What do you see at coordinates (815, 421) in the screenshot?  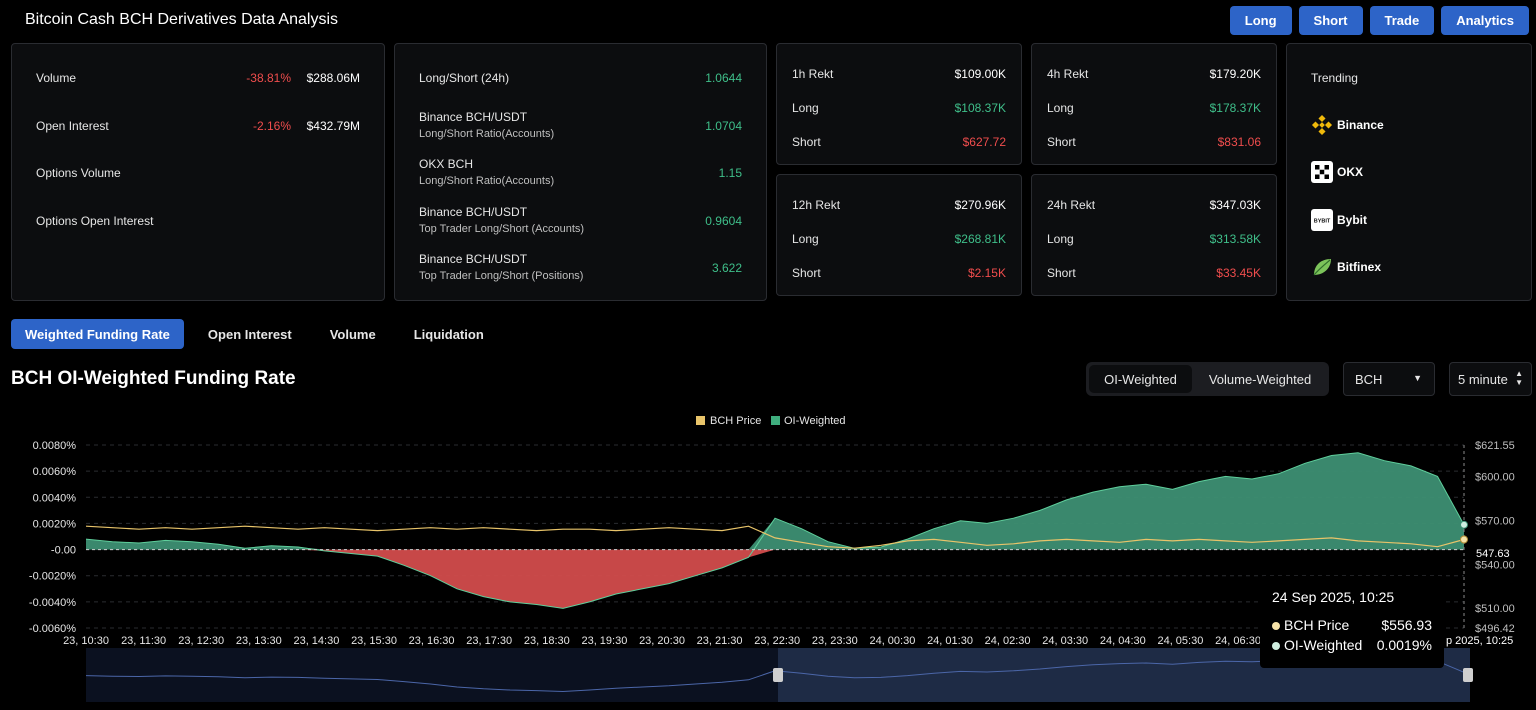 I see `legend-label-oi-weighted: OI-Weighted` at bounding box center [815, 421].